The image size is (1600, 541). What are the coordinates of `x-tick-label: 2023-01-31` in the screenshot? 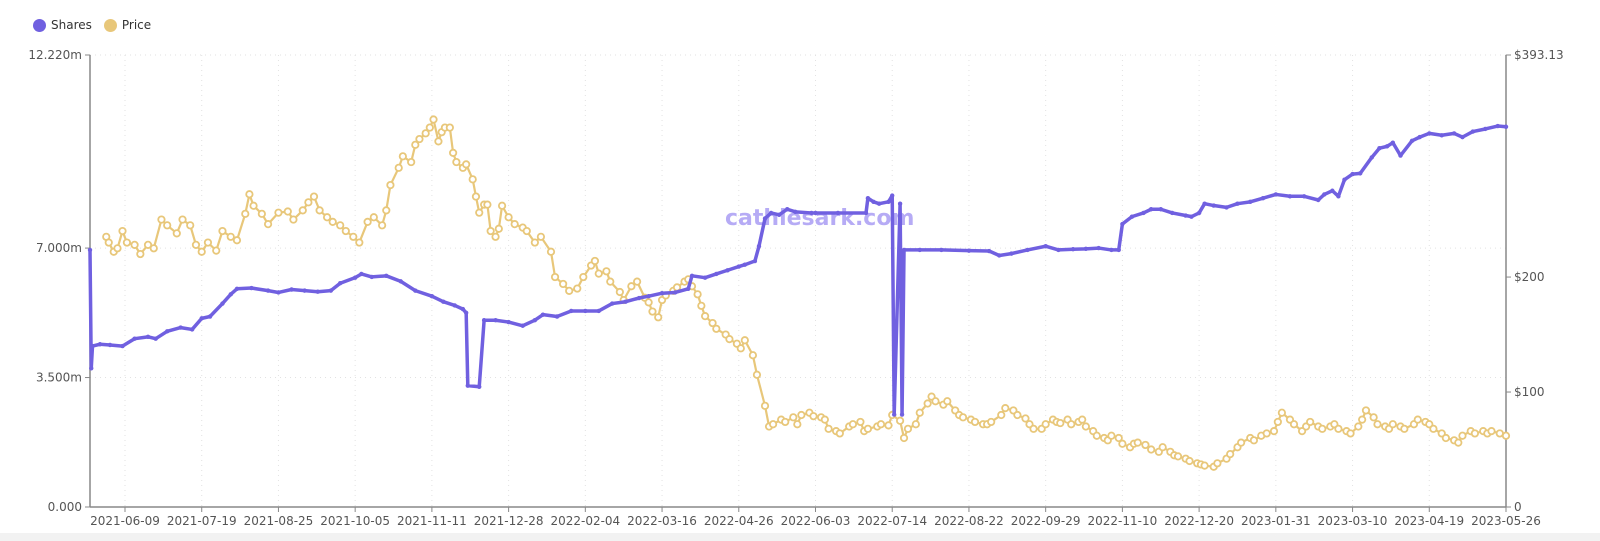 It's located at (1276, 521).